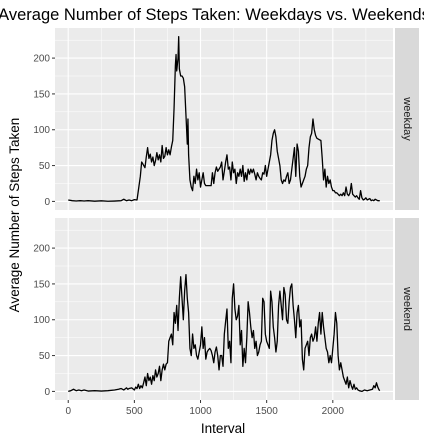 The image size is (424, 443). I want to click on x-tick-label: 0, so click(68, 411).